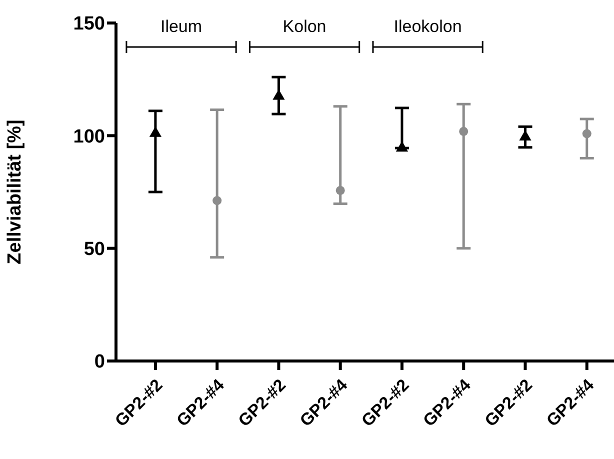 The height and width of the screenshot is (459, 614). I want to click on annotation: Ileokolon, so click(428, 26).